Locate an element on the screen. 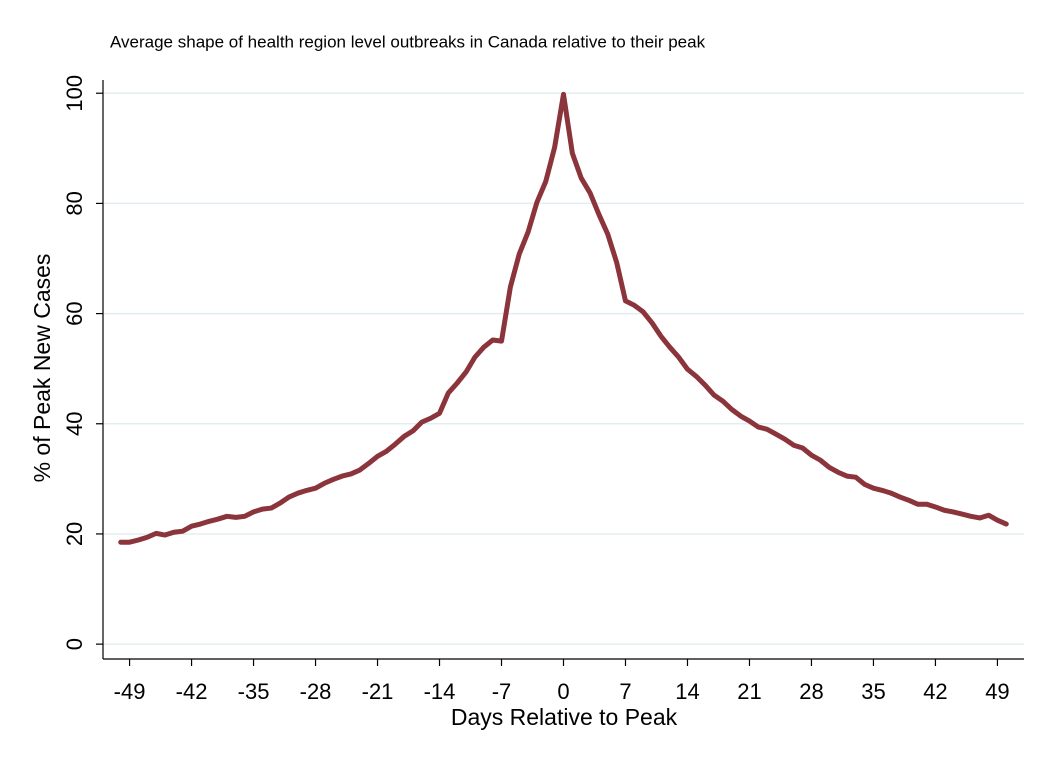 The height and width of the screenshot is (765, 1051). x-tick-label: -7 is located at coordinates (502, 691).